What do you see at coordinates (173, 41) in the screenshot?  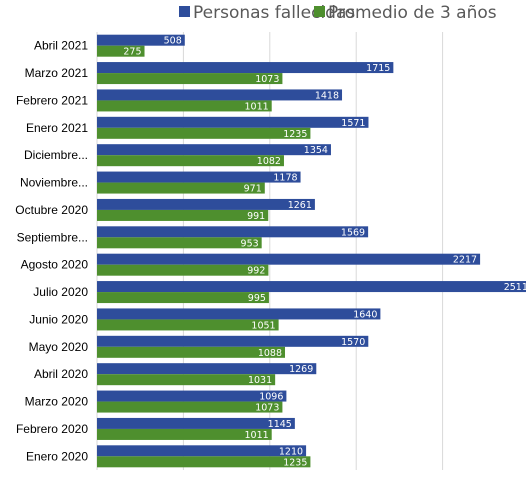 I see `data-label: 508` at bounding box center [173, 41].